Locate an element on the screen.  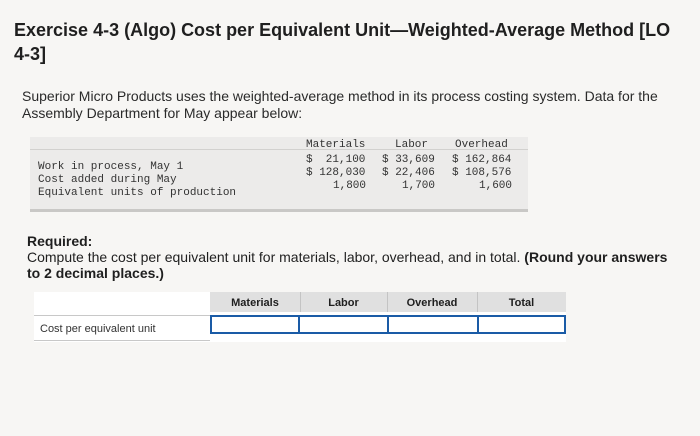
answer-header-materials: Materials is located at coordinates (255, 303).